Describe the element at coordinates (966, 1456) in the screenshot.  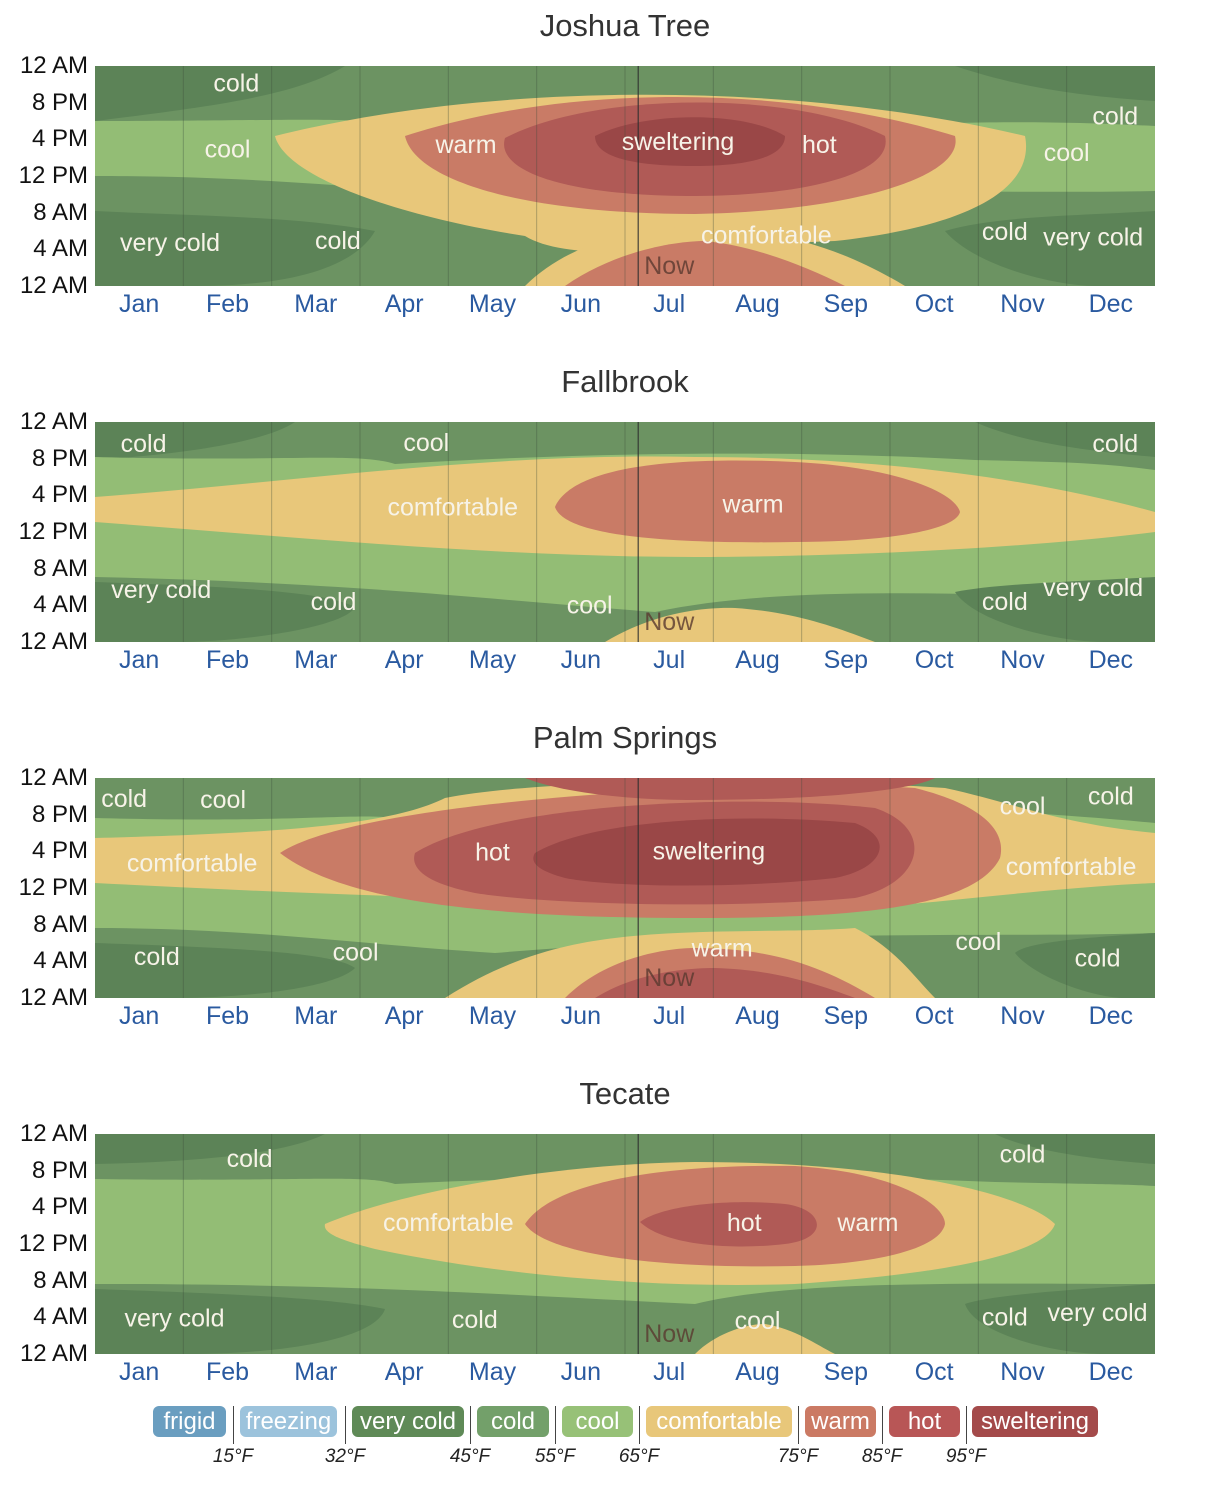
I see `legend-tick: 95°F` at that location.